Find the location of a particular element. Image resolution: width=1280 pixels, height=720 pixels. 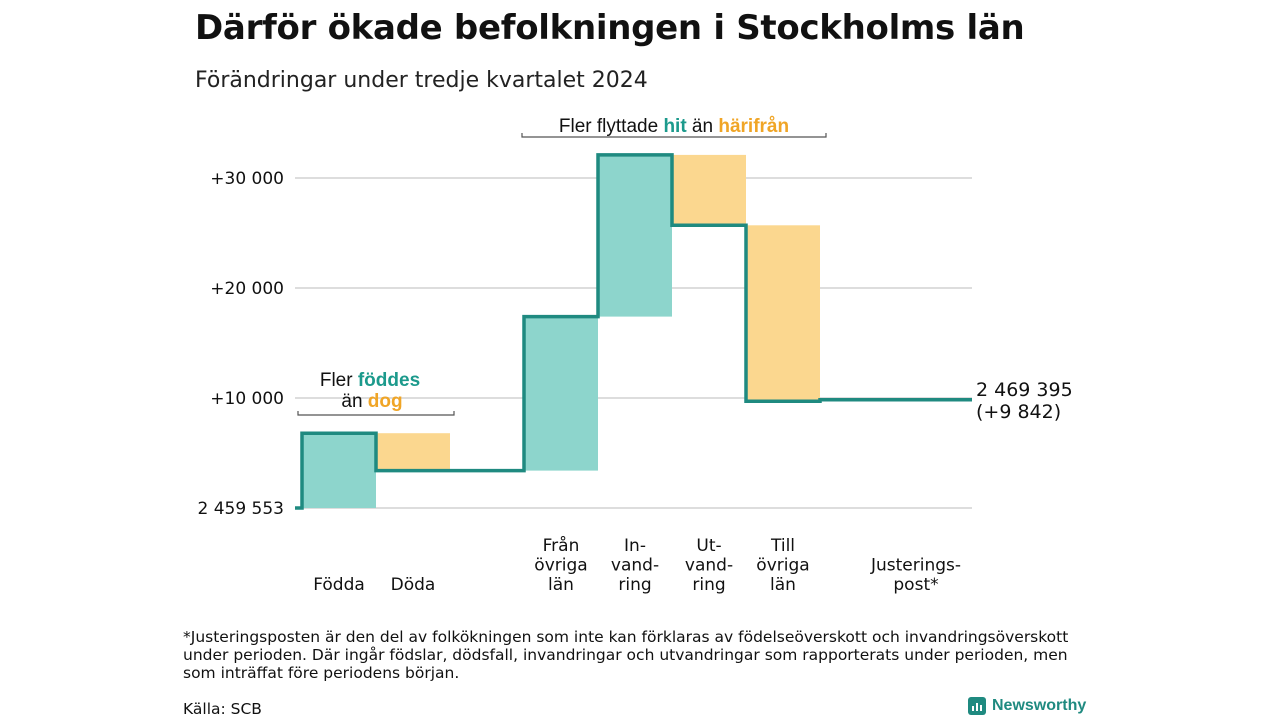

bar-chart-icon is located at coordinates (977, 706).